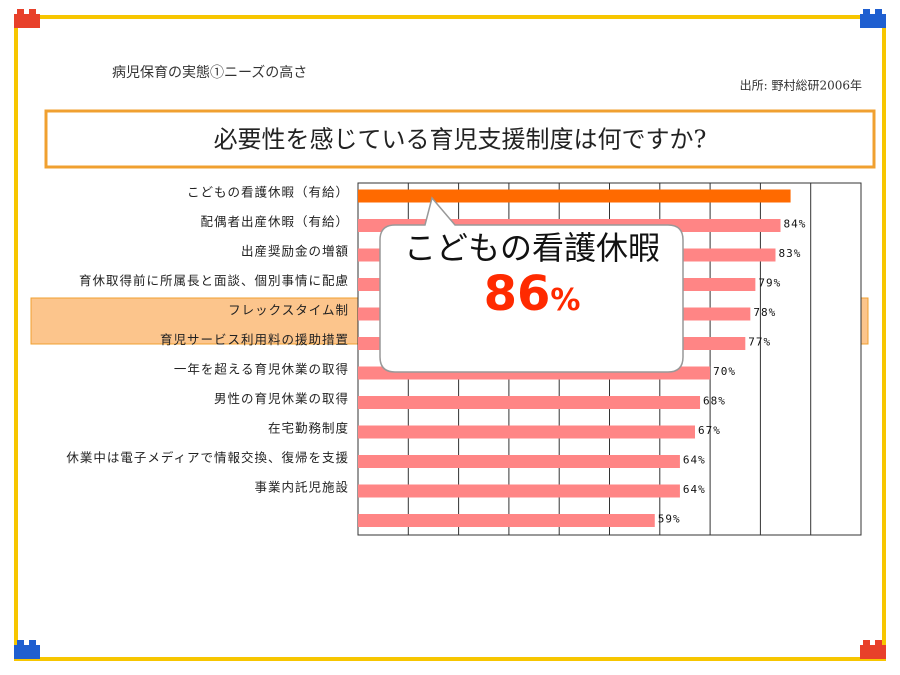  What do you see at coordinates (308, 428) in the screenshot?
I see `category-label: 在宅勤務制度` at bounding box center [308, 428].